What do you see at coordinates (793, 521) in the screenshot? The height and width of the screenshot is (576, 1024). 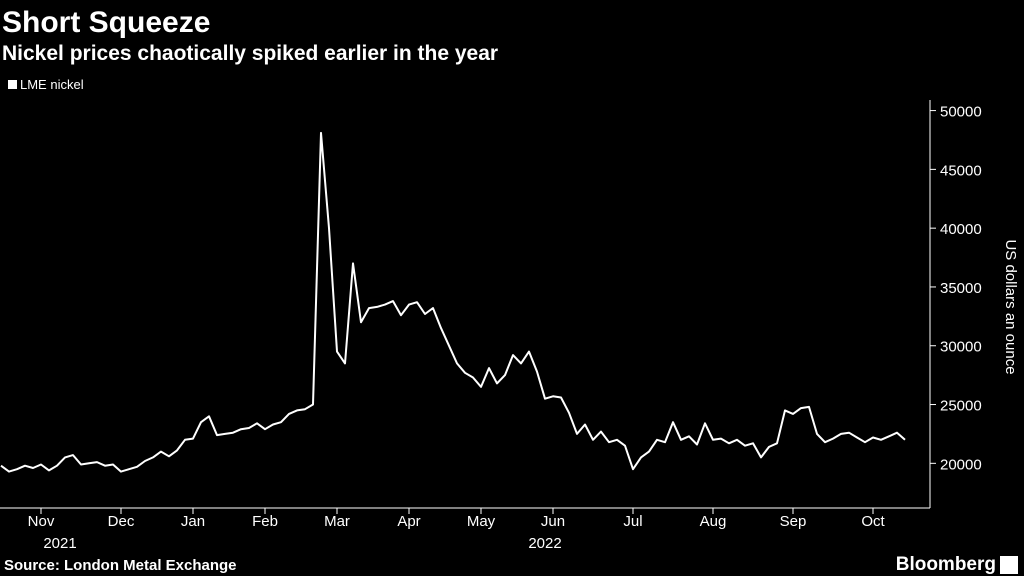 I see `x-tick-label: Sep` at bounding box center [793, 521].